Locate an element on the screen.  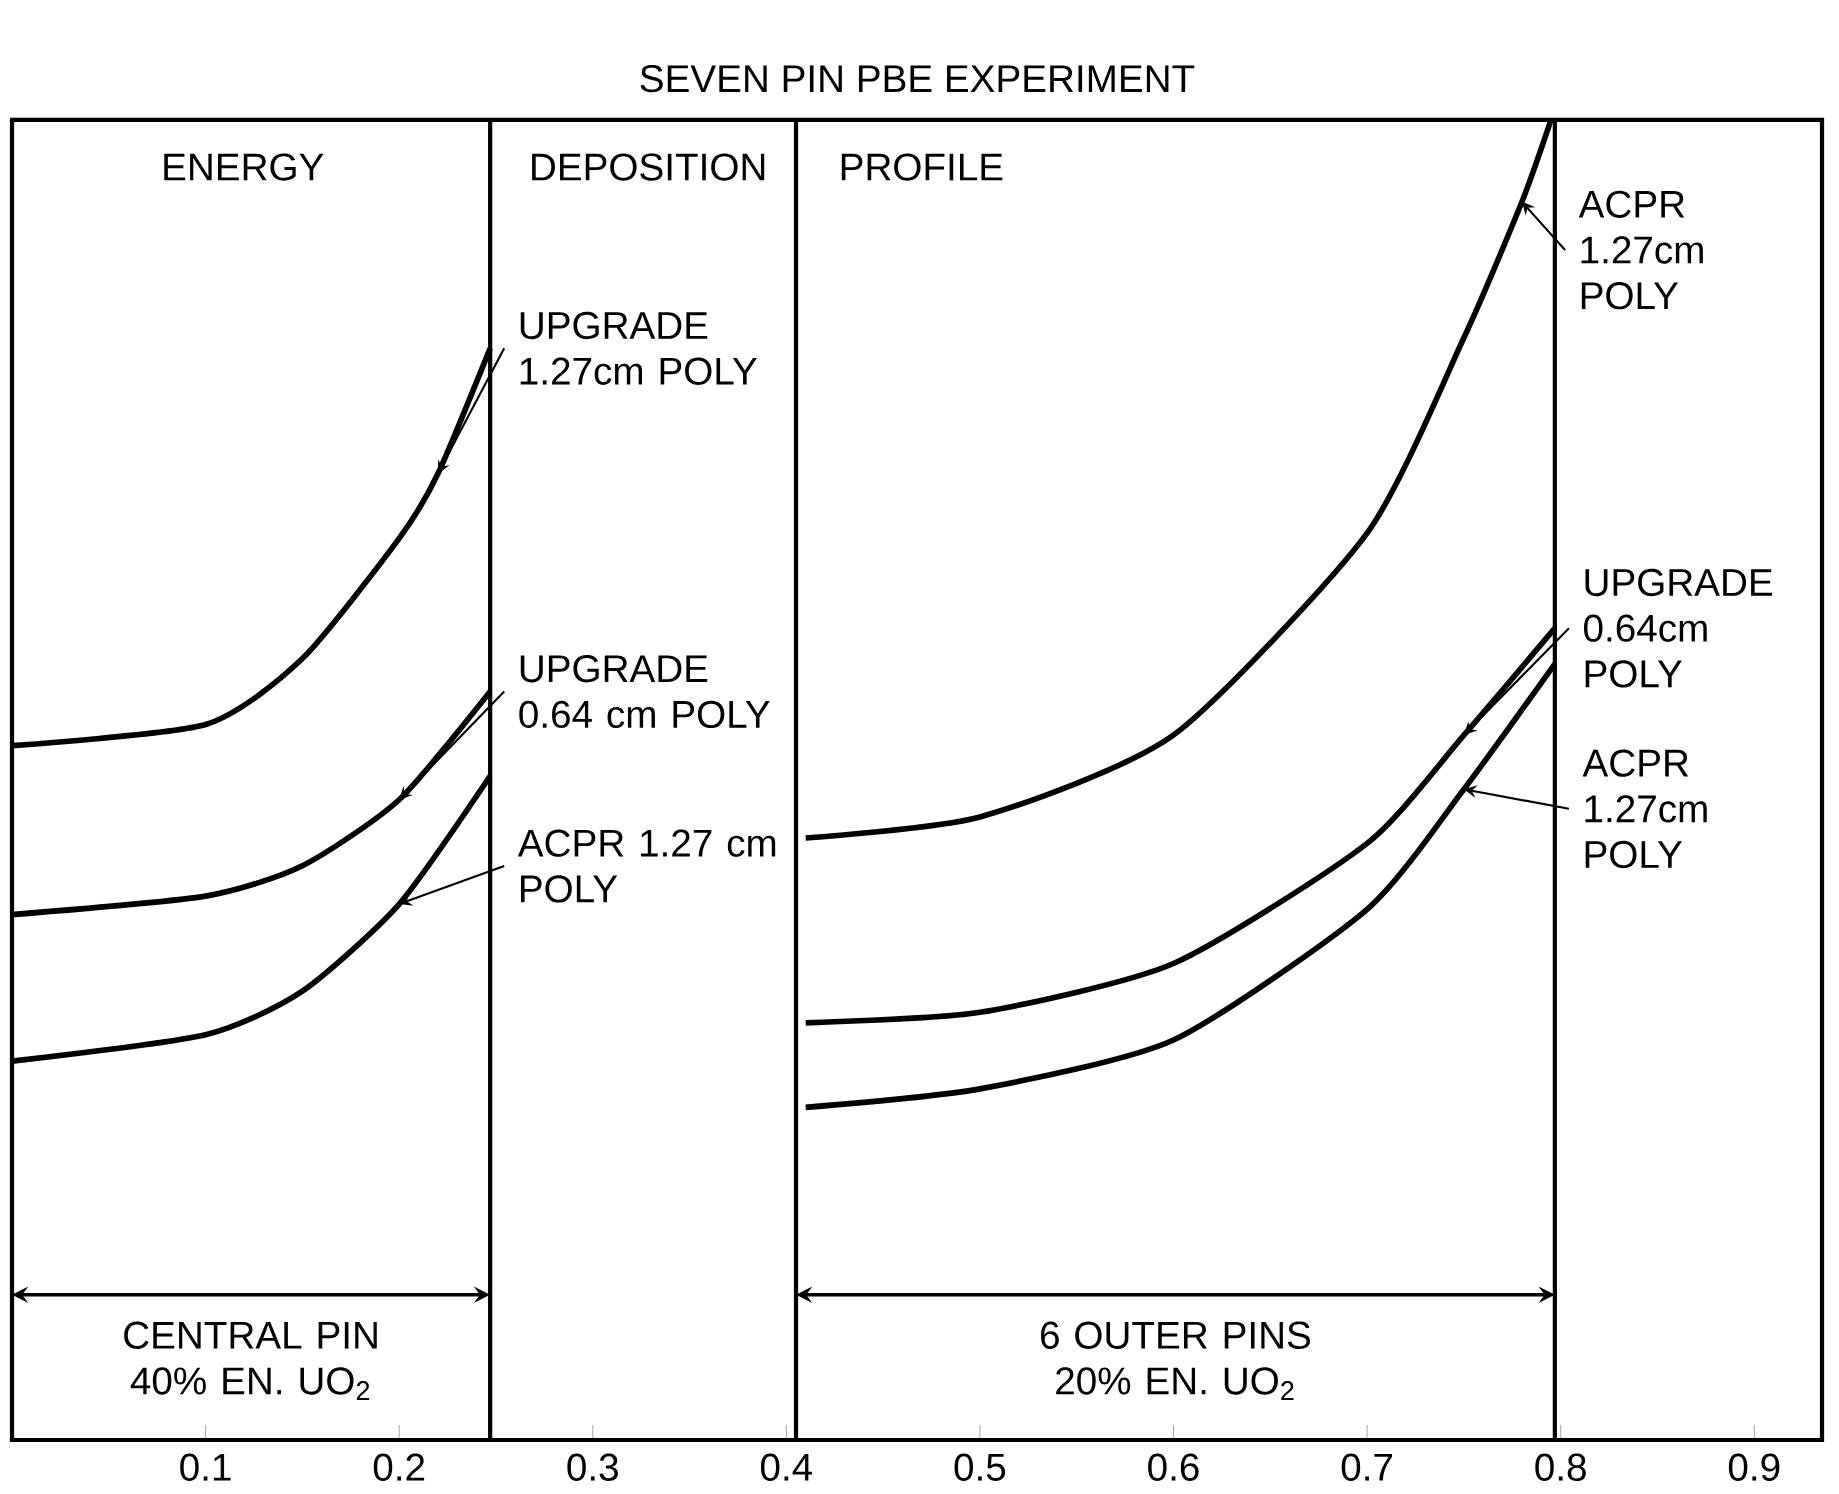
series-label: UPGRADE 1.27cm POLY is located at coordinates (638, 348).